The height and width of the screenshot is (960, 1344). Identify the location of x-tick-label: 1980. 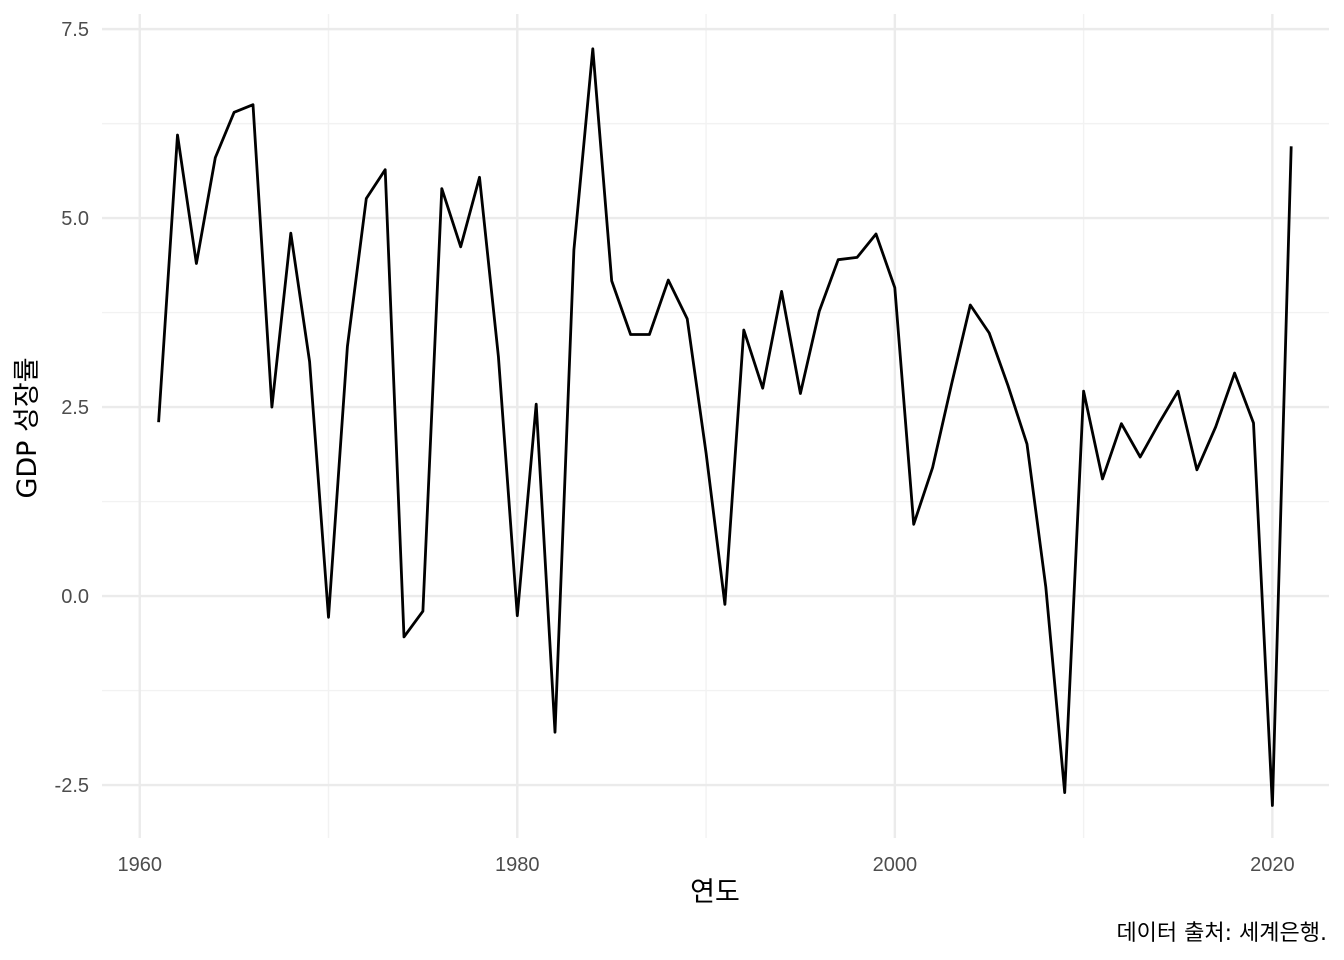
(517, 865).